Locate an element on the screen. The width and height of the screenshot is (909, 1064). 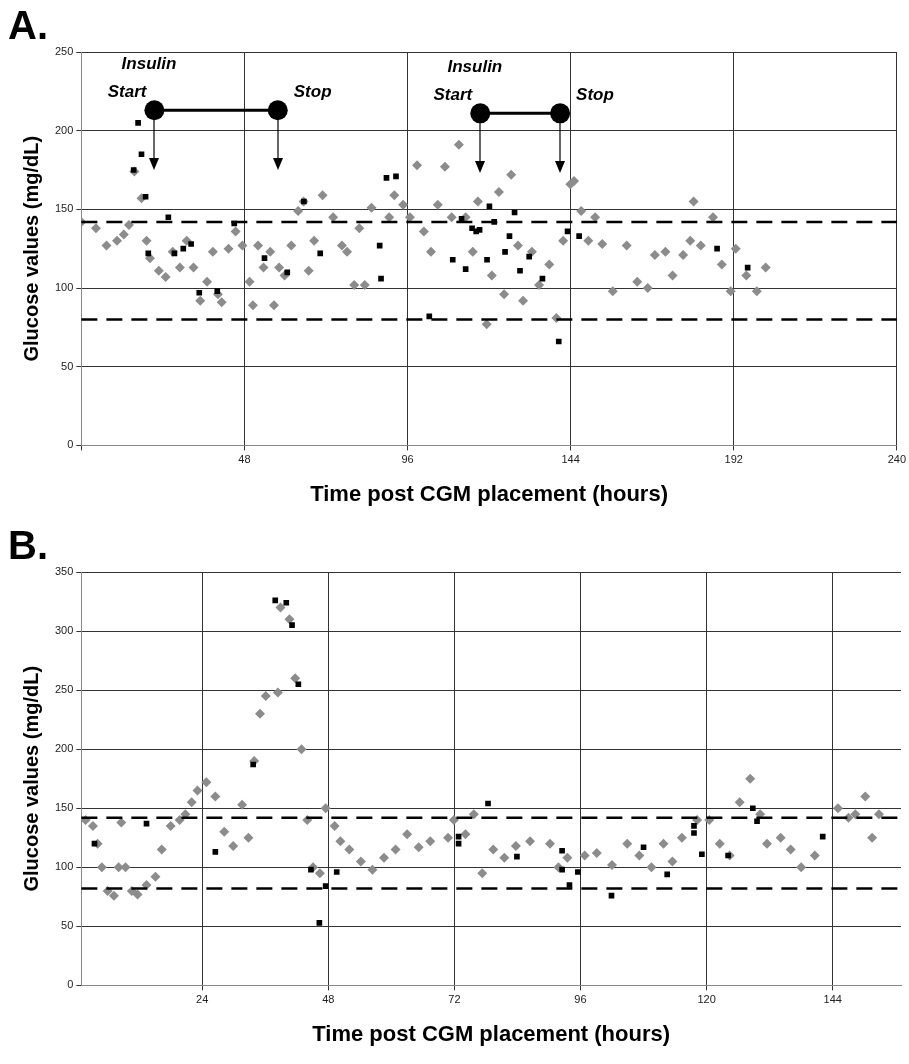
chart-title: A. is located at coordinates (28, 25).